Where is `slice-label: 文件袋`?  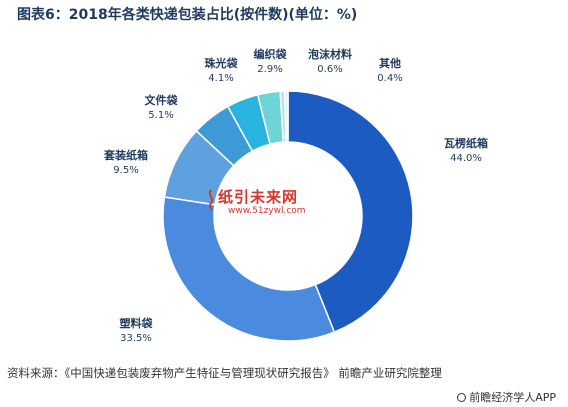 slice-label: 文件袋 is located at coordinates (162, 100).